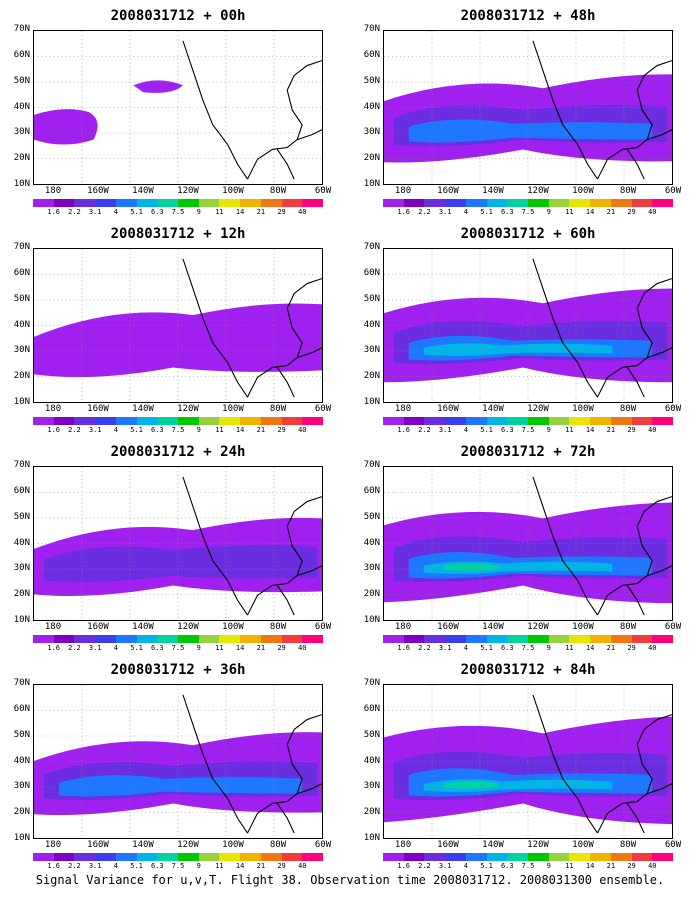 The width and height of the screenshot is (700, 900). What do you see at coordinates (136, 648) in the screenshot?
I see `colorbar-label: 5.1` at bounding box center [136, 648].